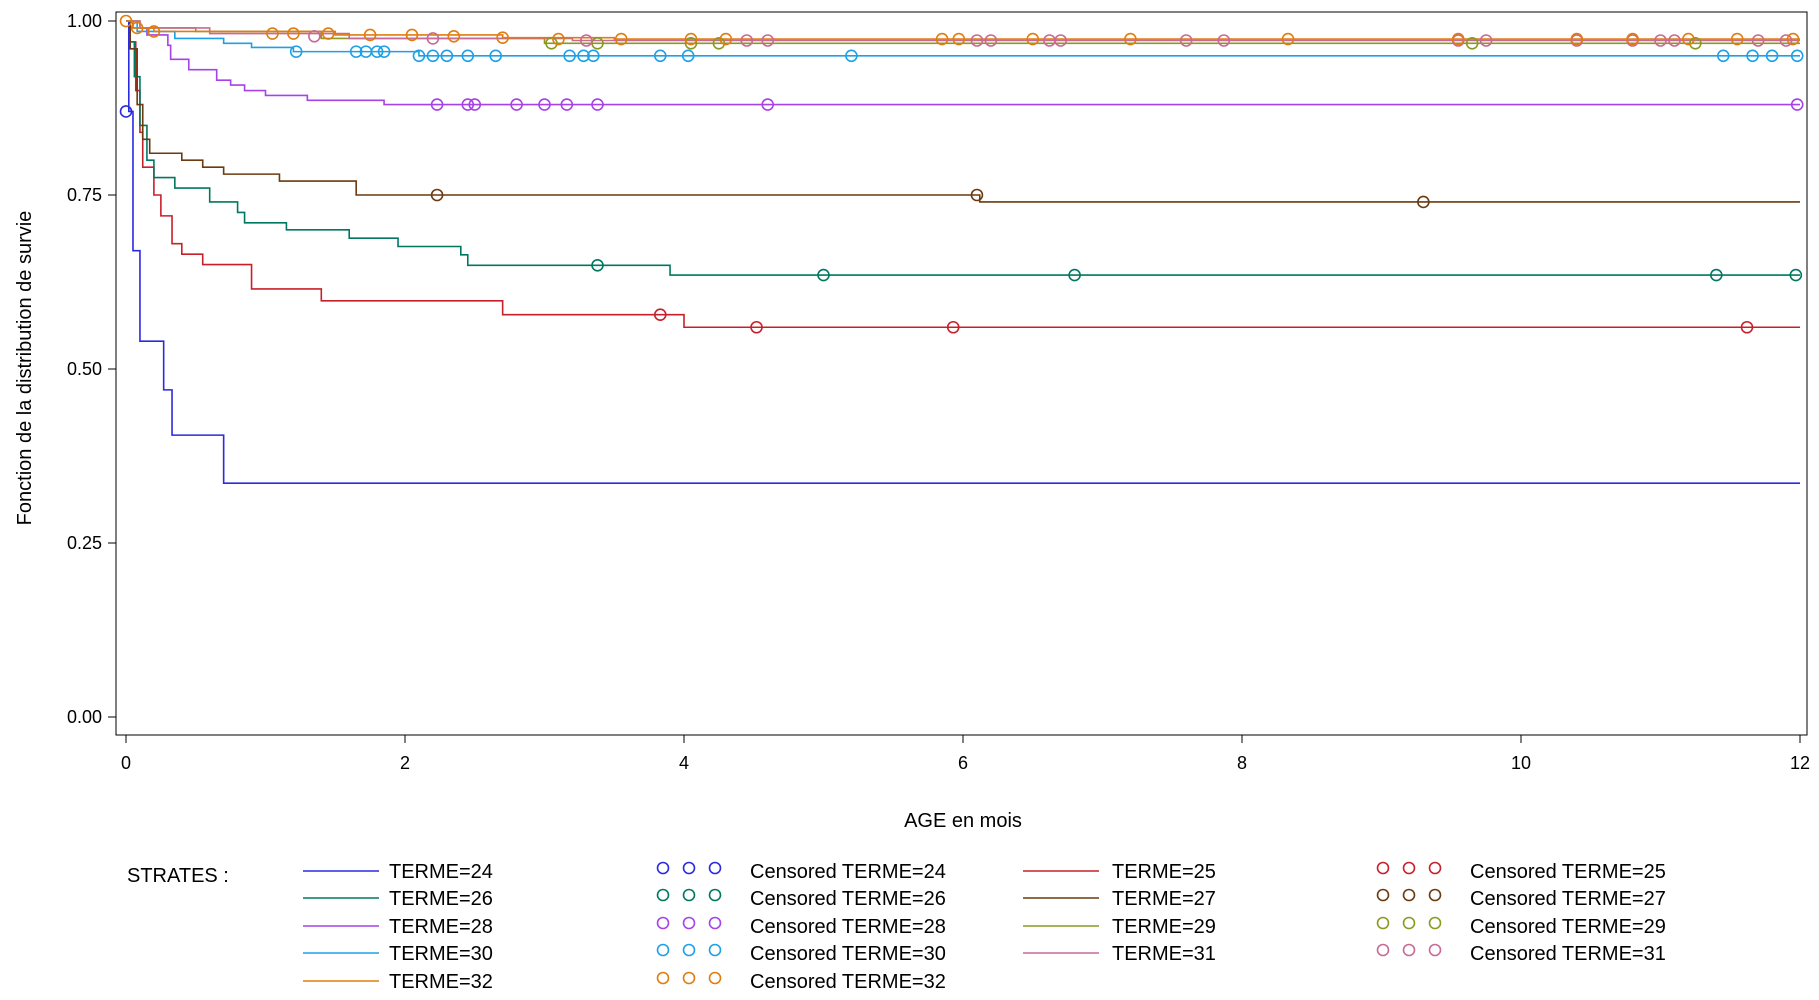 Image resolution: width=1819 pixels, height=1000 pixels. Describe the element at coordinates (1800, 763) in the screenshot. I see `x-tick-label: 12` at that location.